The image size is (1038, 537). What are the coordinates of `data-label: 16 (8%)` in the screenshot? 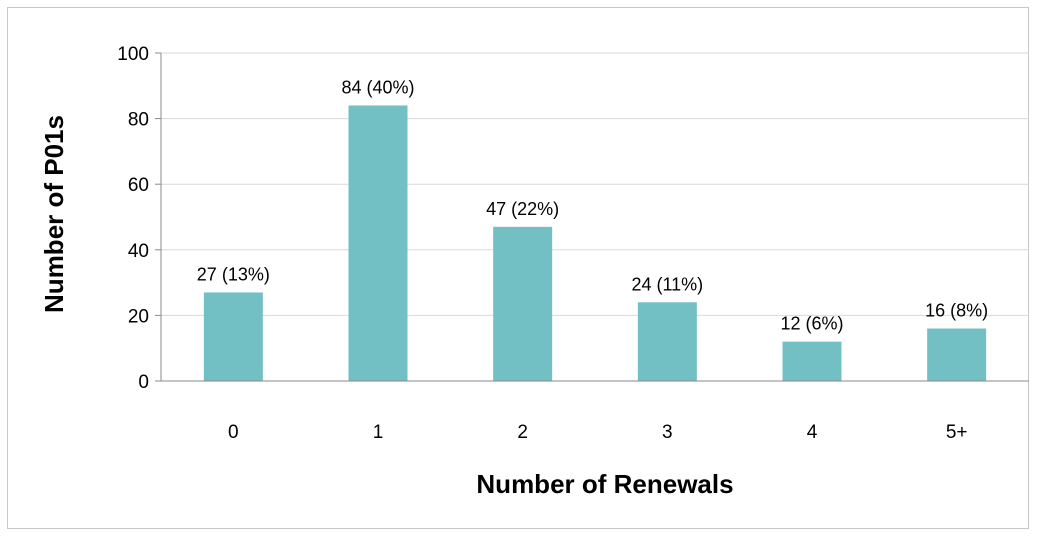 It's located at (956, 311).